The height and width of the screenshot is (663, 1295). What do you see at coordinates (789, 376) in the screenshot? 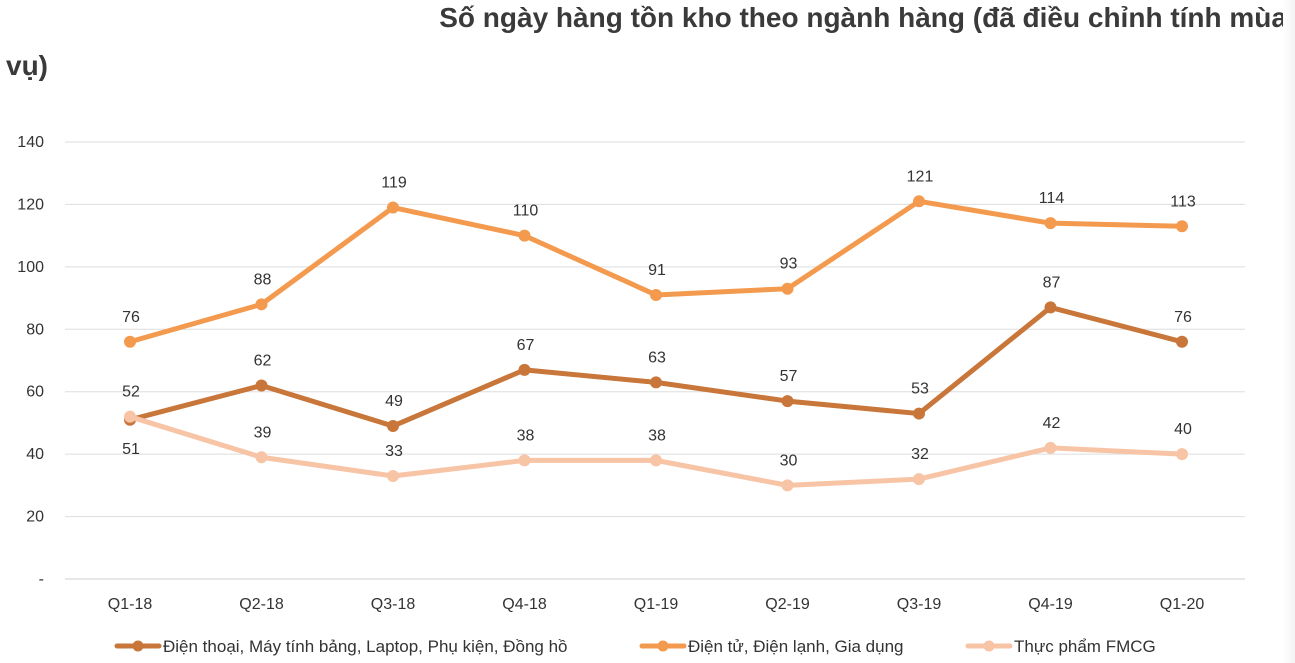
I see `data-label: 57` at bounding box center [789, 376].